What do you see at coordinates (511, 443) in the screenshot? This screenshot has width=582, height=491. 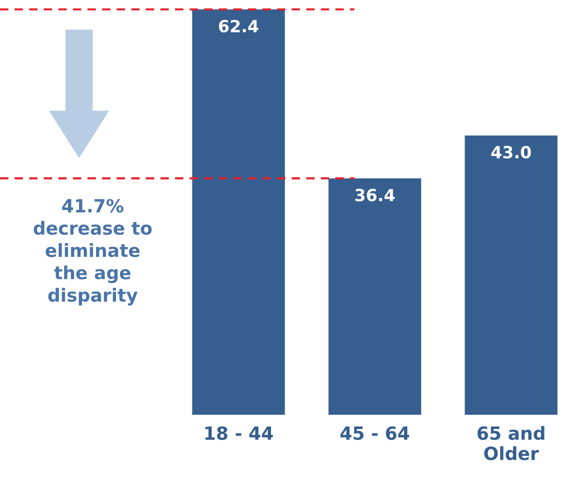 I see `x-tick-label: 65 and Older` at bounding box center [511, 443].